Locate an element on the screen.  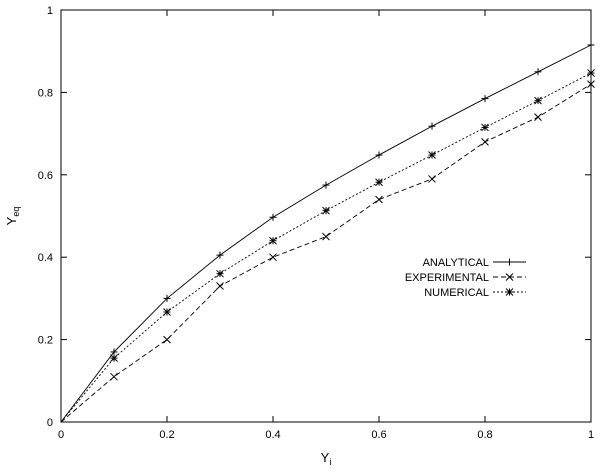
legend-label: EXPERIMENTAL is located at coordinates (447, 278).